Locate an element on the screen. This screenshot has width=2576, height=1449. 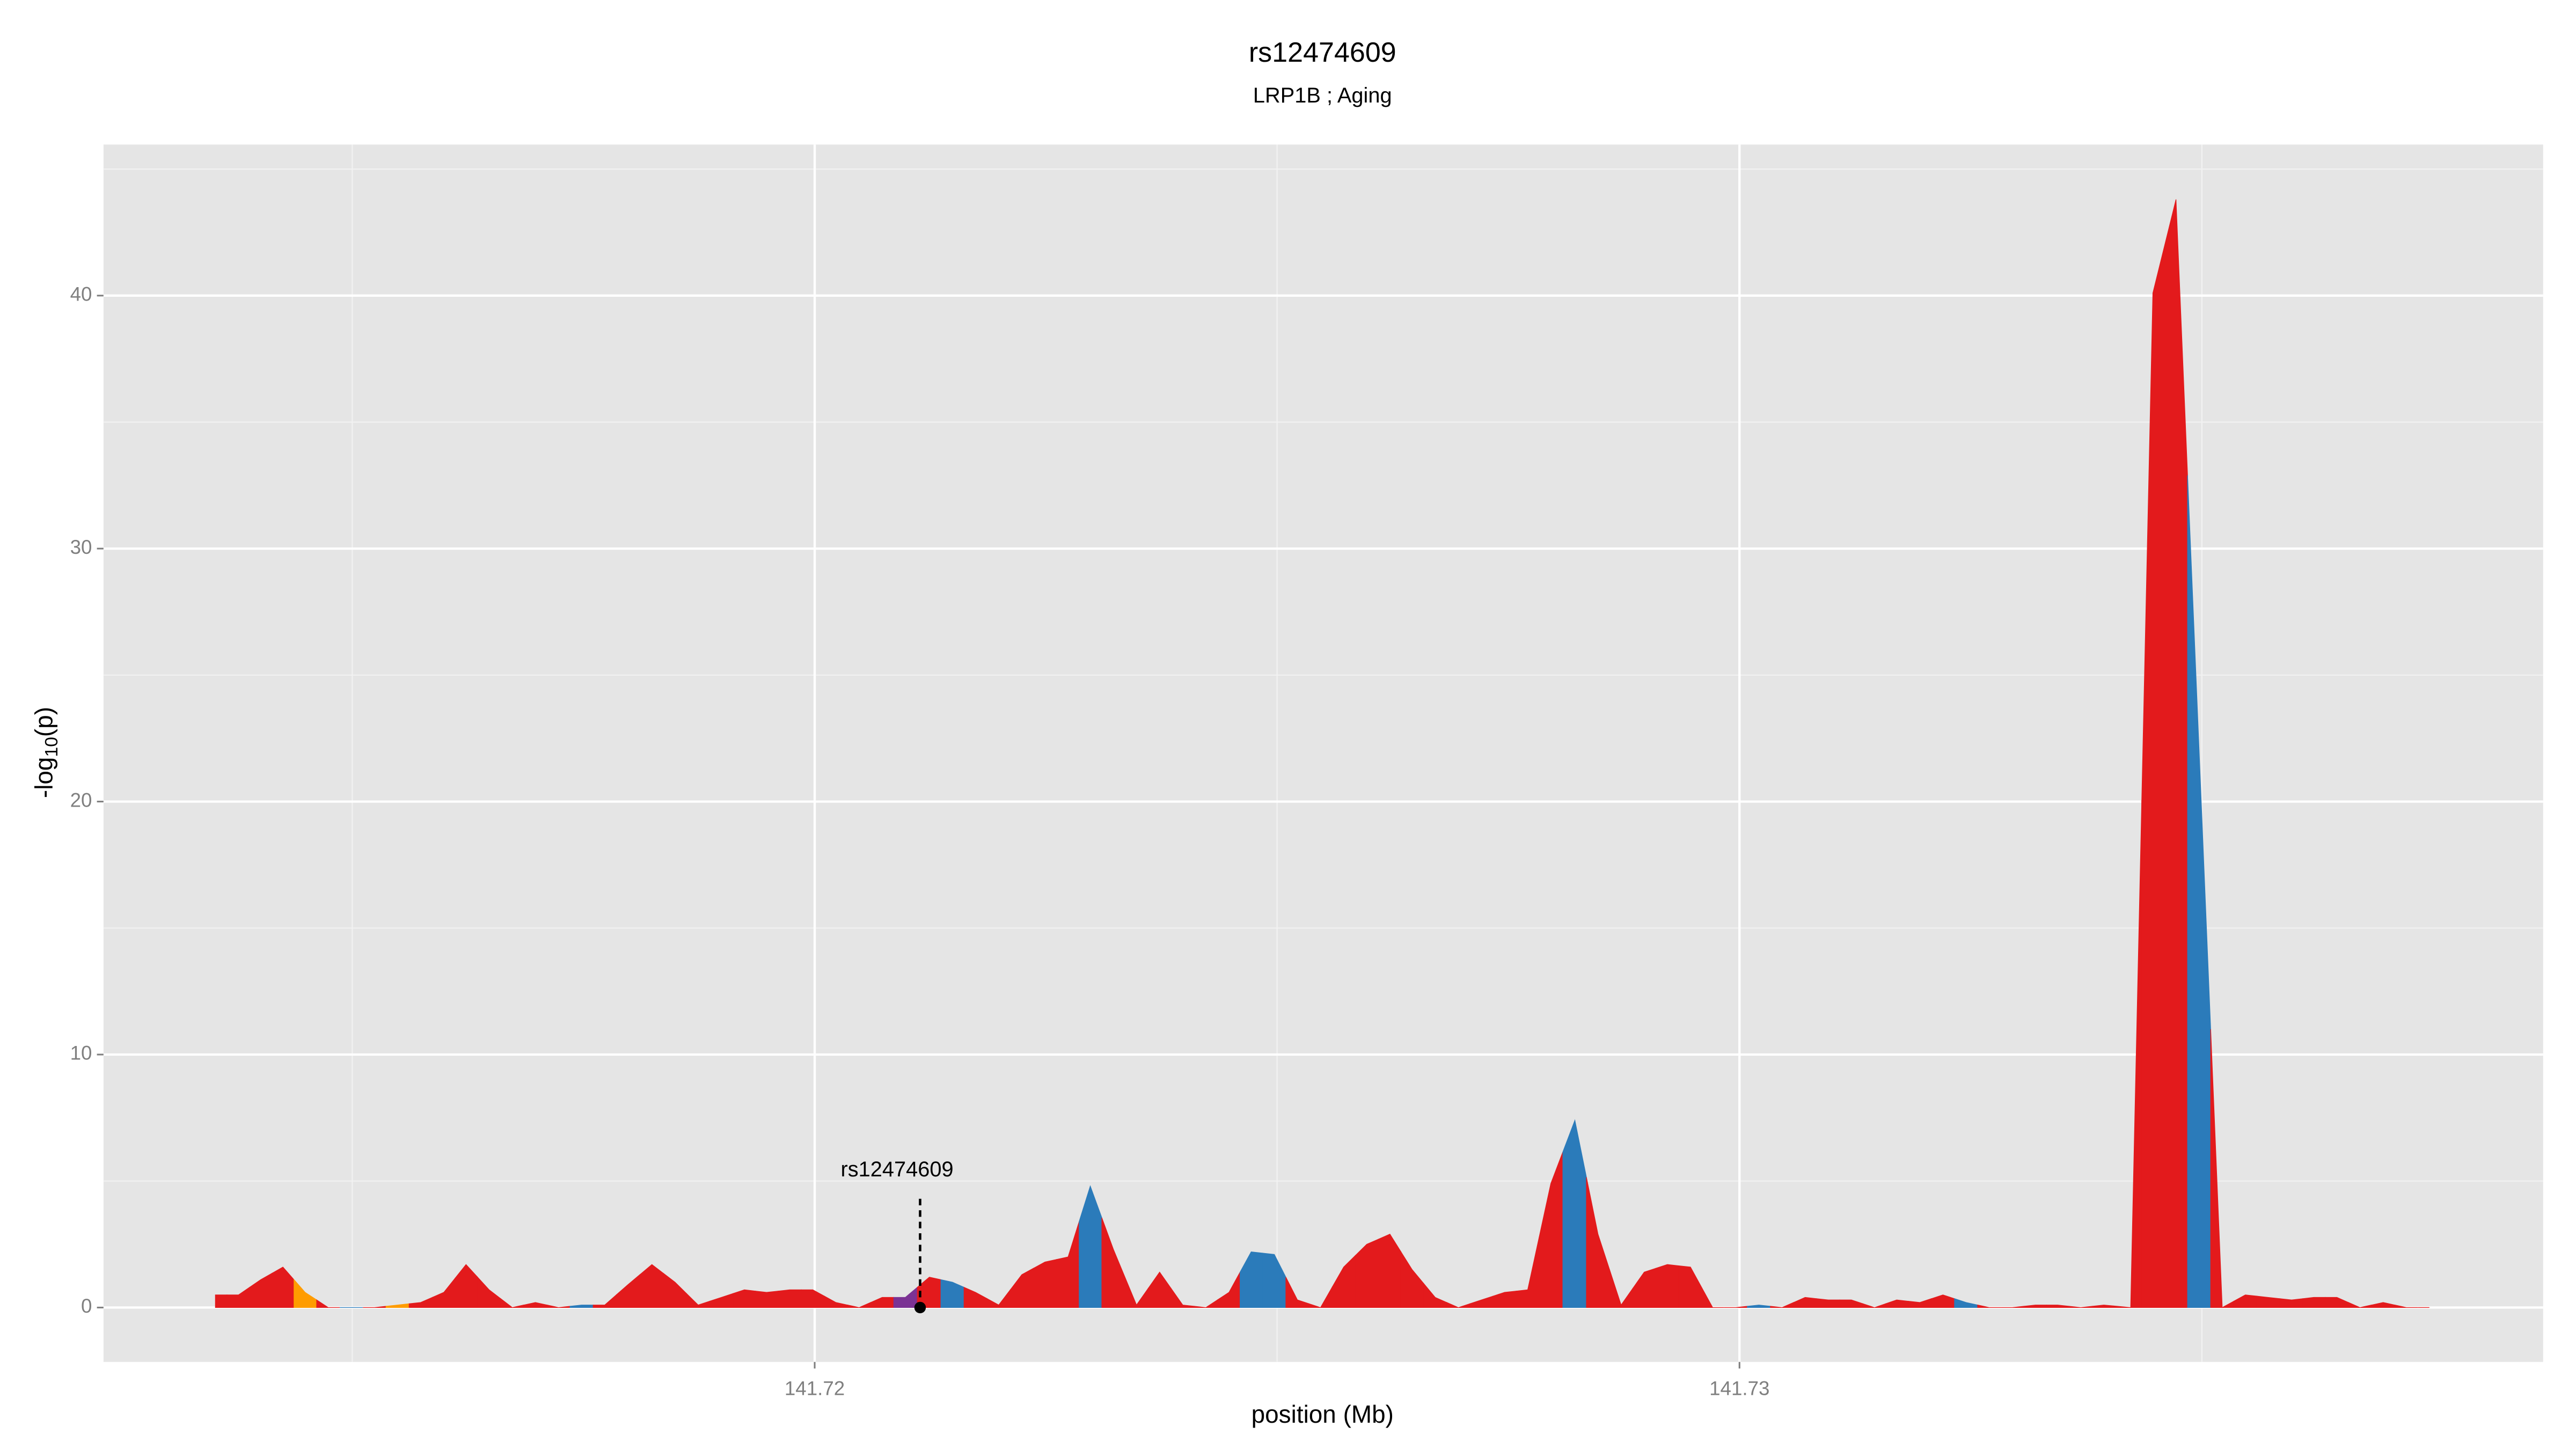
y-axis-label: -log10(p) is located at coordinates (46, 752).